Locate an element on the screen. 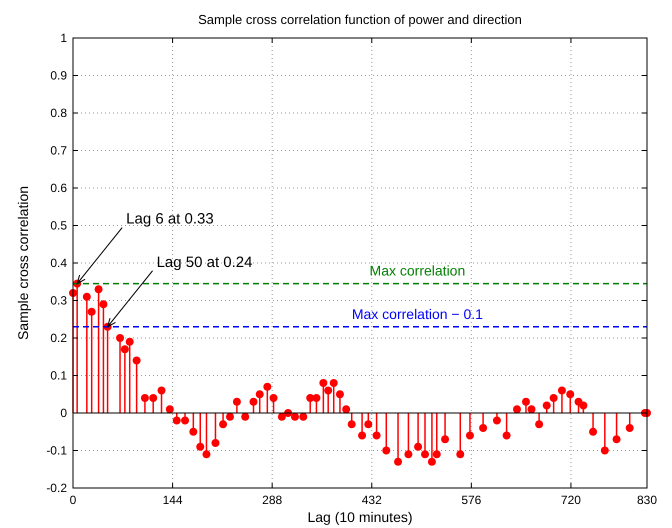 Image resolution: width=672 pixels, height=528 pixels. y-tick-label: -0.1 is located at coordinates (57, 451).